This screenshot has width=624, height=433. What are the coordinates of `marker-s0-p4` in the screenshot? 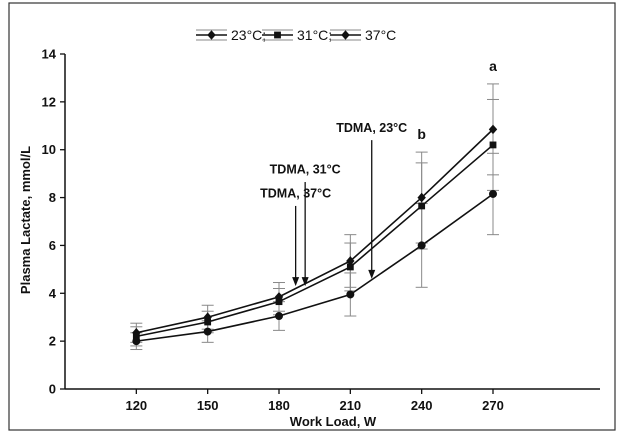 It's located at (421, 197).